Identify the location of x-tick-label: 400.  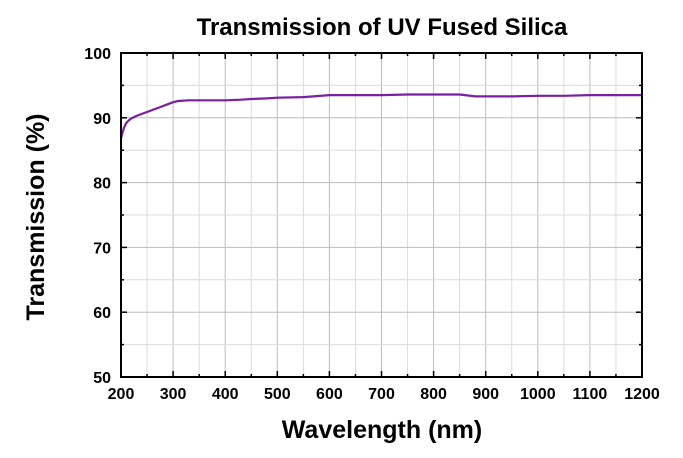
(225, 394).